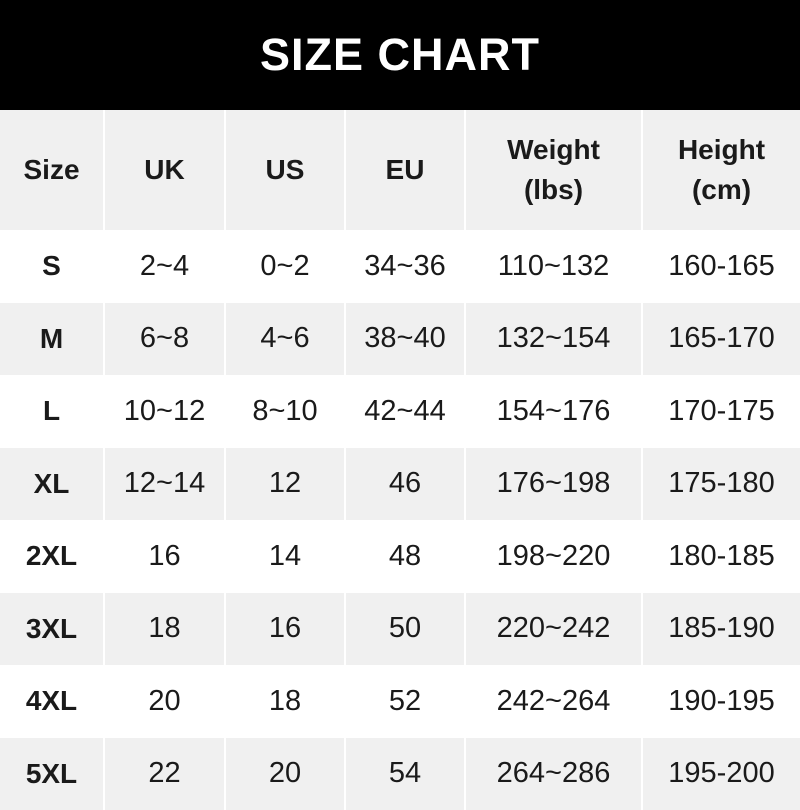  I want to click on cell-eu: 48, so click(405, 556).